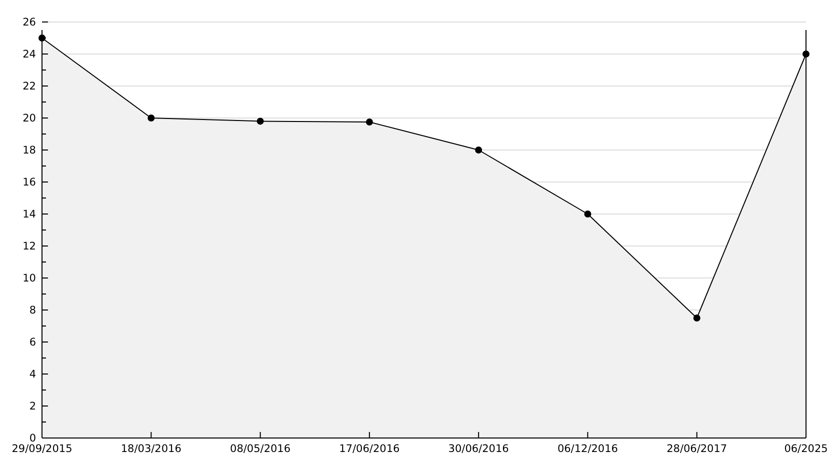  I want to click on y-tick-label: 0, so click(32, 438).